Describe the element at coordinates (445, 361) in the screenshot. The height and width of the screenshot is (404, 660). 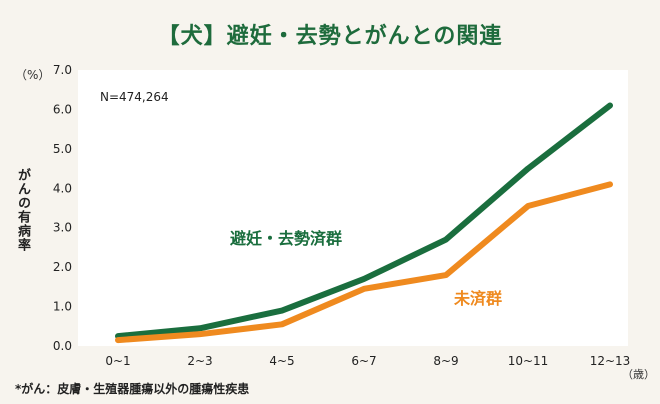
I see `x-tick-label: 8~9` at that location.